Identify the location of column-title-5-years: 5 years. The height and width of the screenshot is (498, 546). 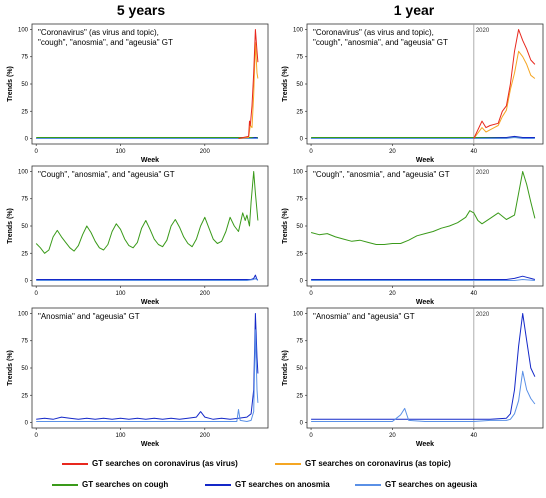
(141, 10).